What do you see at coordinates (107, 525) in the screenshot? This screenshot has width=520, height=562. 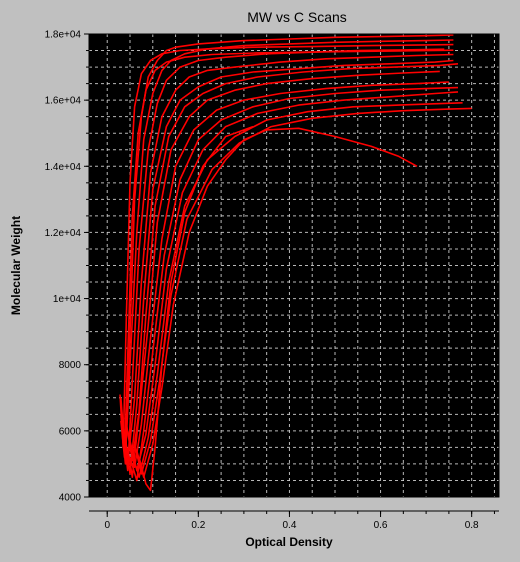 I see `x-tick-label: 0` at bounding box center [107, 525].